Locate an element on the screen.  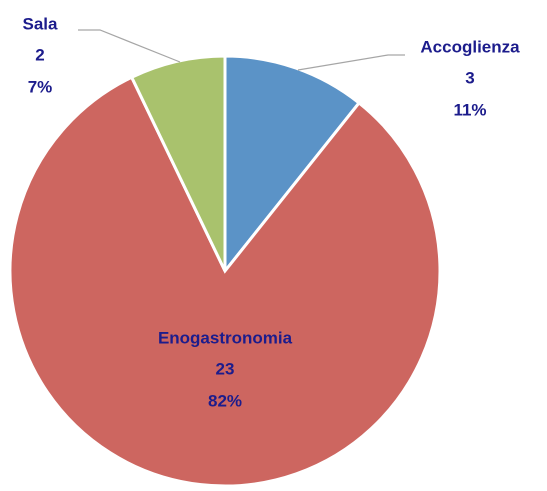
data-label-value: 23 is located at coordinates (225, 368).